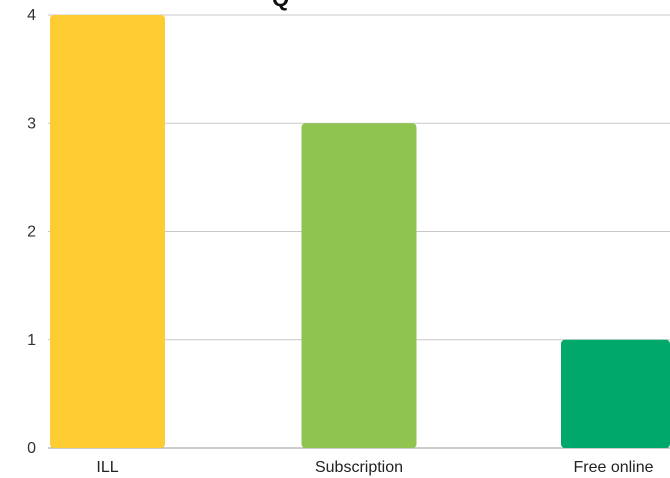 This screenshot has height=478, width=670. Describe the element at coordinates (613, 467) in the screenshot. I see `x-category-label: Free online` at that location.